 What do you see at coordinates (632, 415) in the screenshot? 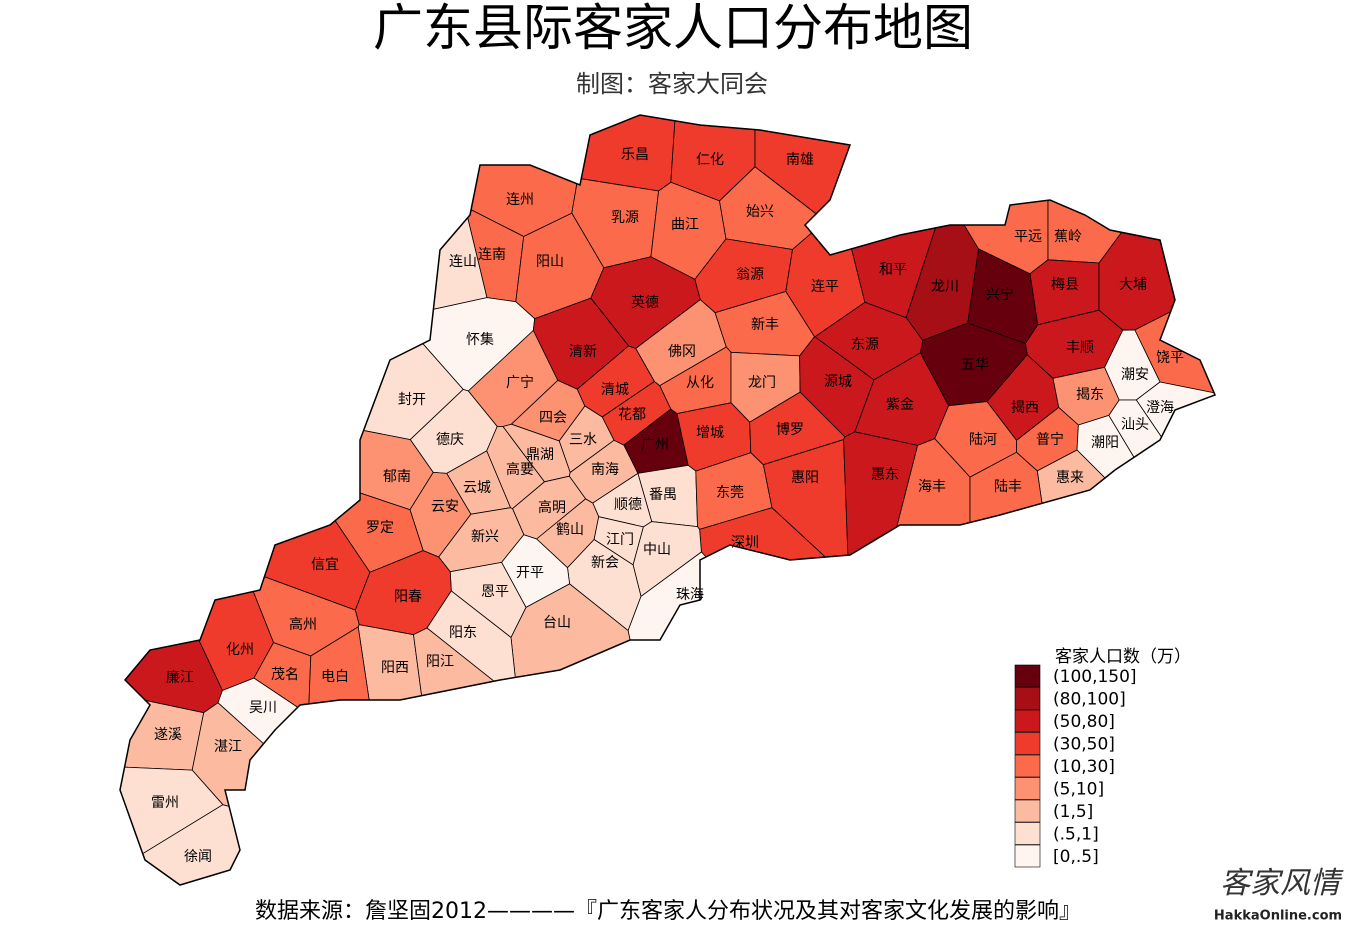
I see `county-label: 花都` at bounding box center [632, 415].